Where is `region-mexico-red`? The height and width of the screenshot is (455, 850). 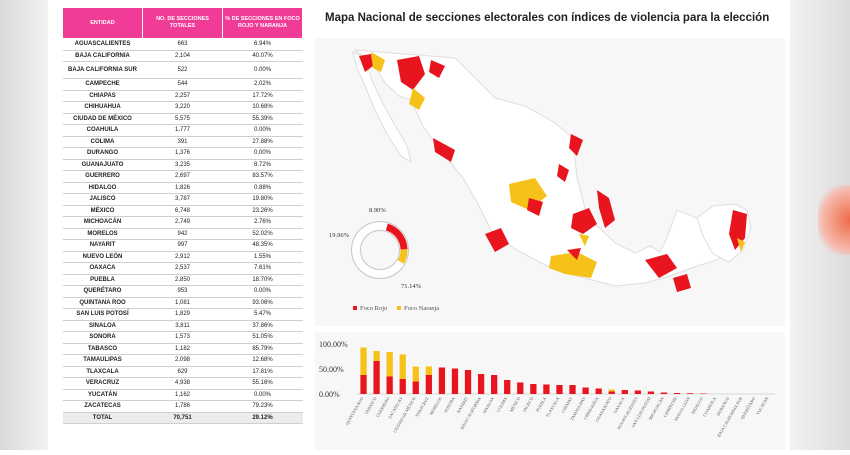
region-mexico-red is located at coordinates (584, 221).